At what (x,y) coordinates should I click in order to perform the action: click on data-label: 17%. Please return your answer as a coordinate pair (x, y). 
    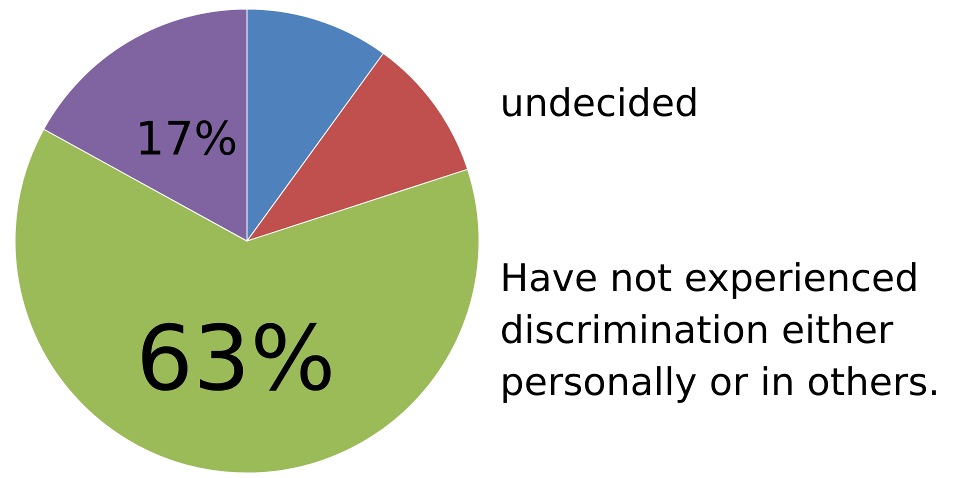
    Looking at the image, I should click on (186, 139).